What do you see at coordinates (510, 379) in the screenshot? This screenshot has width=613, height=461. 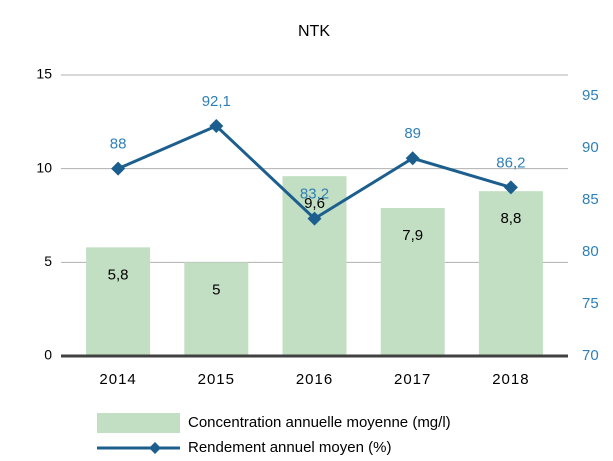 I see `x-tick-label: 2018` at bounding box center [510, 379].